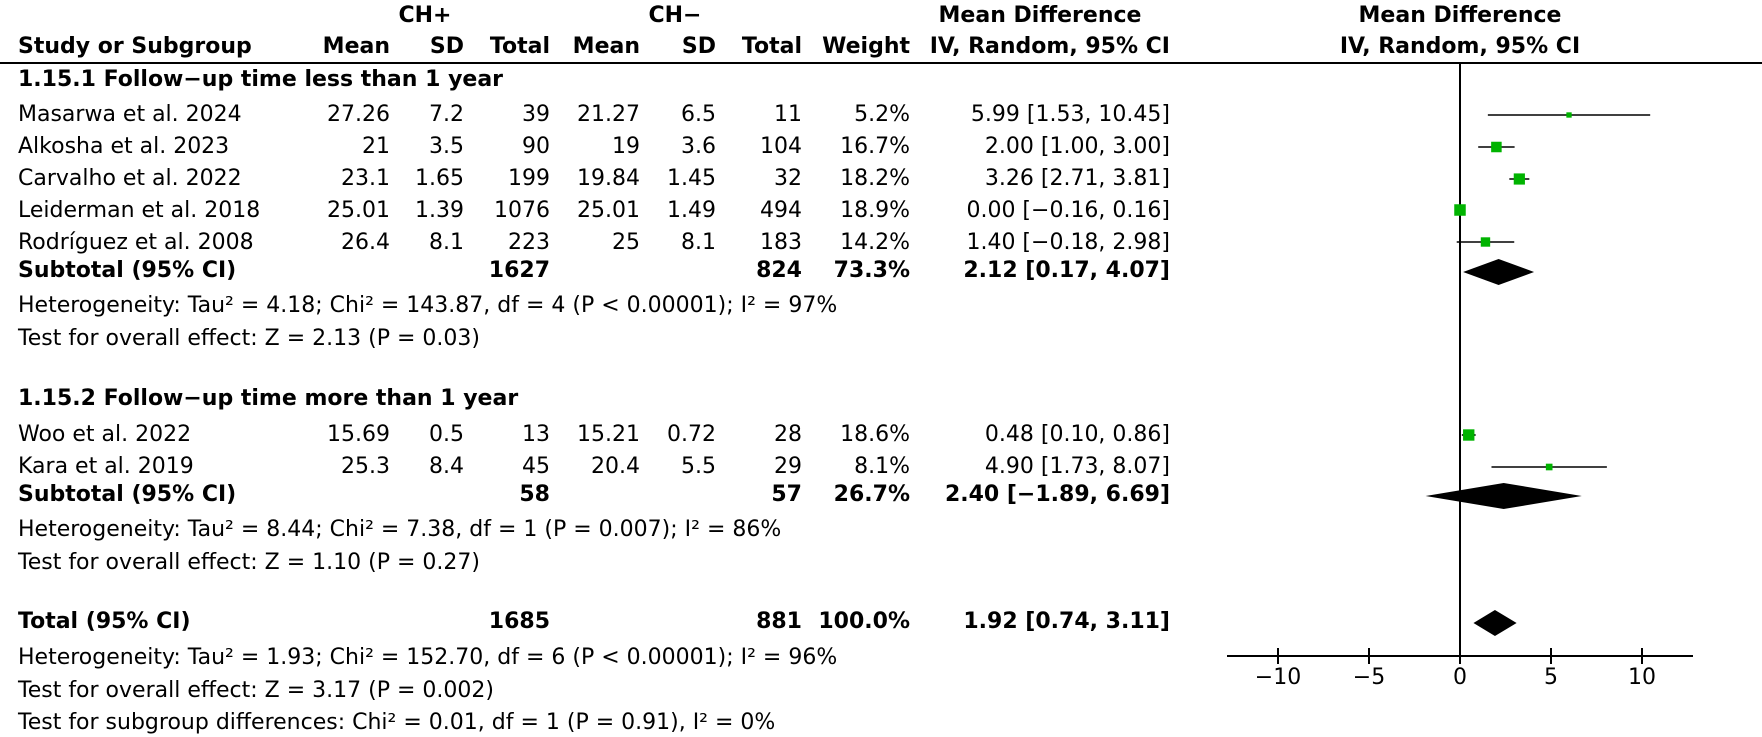 The width and height of the screenshot is (1762, 737). What do you see at coordinates (875, 146) in the screenshot?
I see `weight-cell: 16.7%` at bounding box center [875, 146].